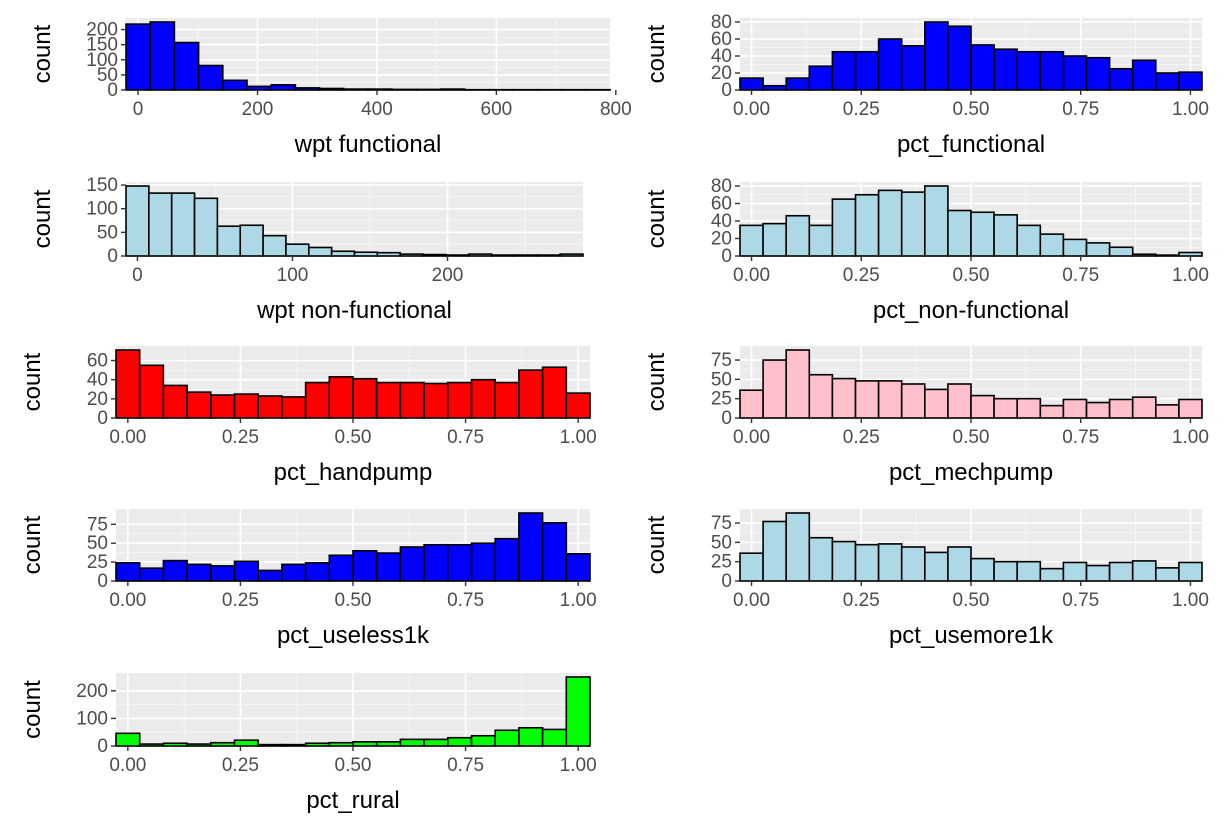 This screenshot has height=822, width=1231. I want to click on x-axis-title: pct_handpump, so click(353, 472).